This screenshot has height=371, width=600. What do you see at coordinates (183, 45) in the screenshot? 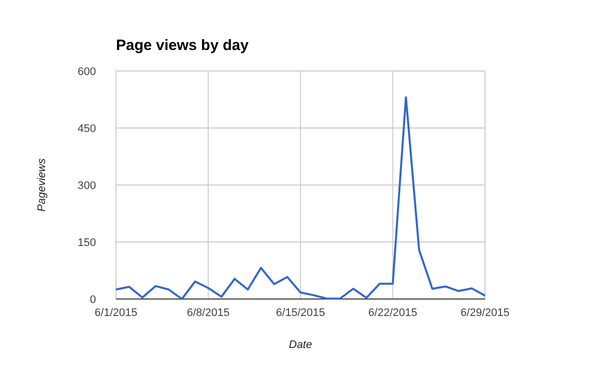
I see `chart-title: Page views by day` at bounding box center [183, 45].